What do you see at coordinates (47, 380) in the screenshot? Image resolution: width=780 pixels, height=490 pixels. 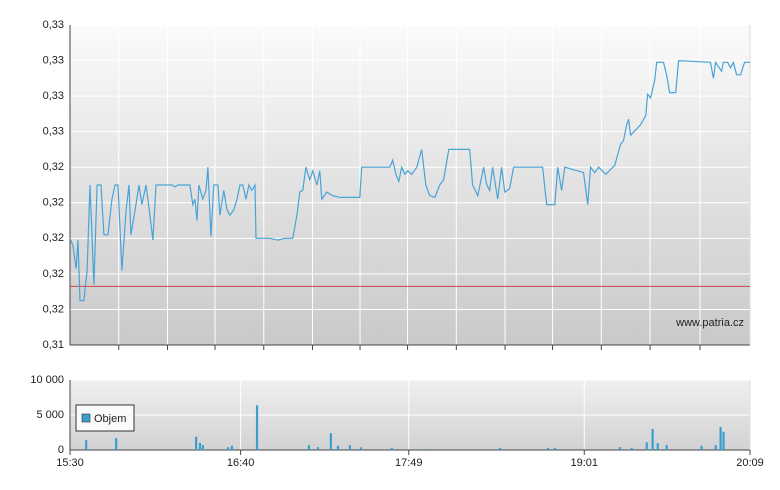 I see `y-tick-label: 10 000` at bounding box center [47, 380].